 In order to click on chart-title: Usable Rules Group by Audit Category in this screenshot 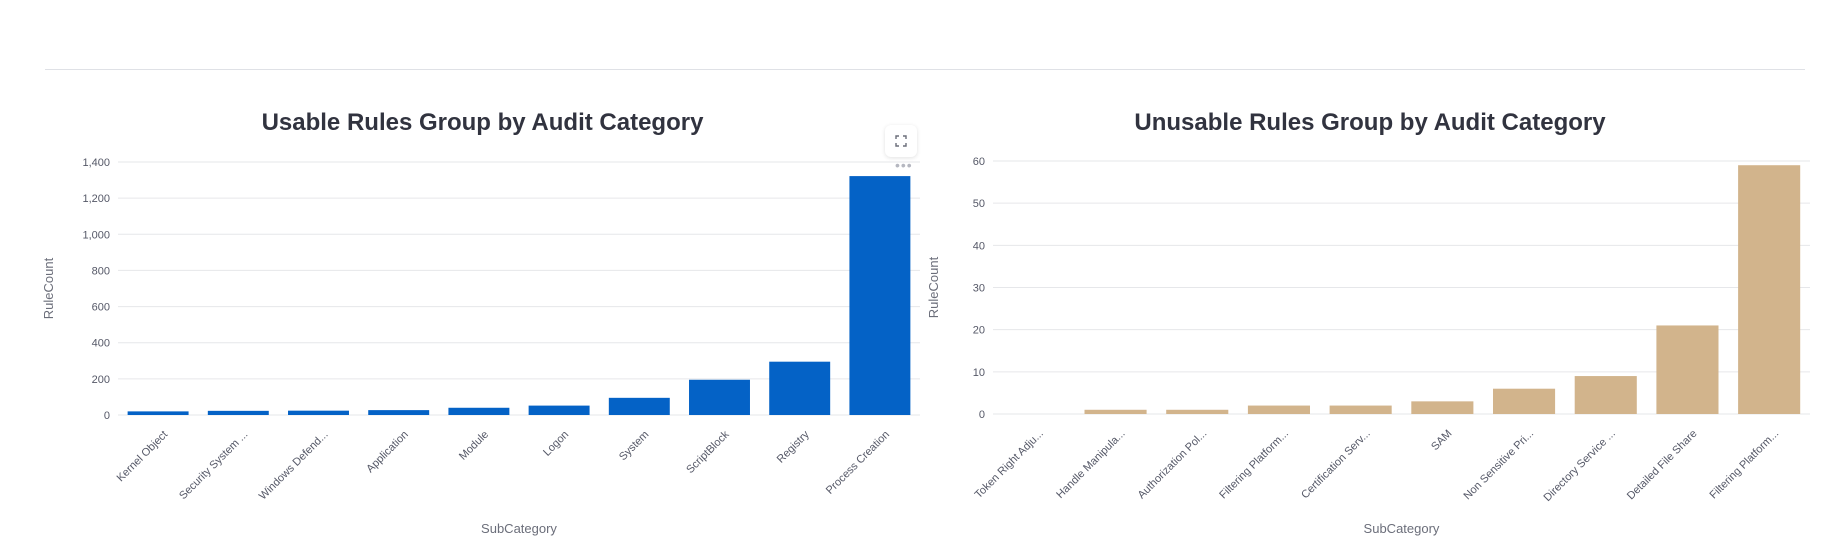, I will do `click(482, 122)`.